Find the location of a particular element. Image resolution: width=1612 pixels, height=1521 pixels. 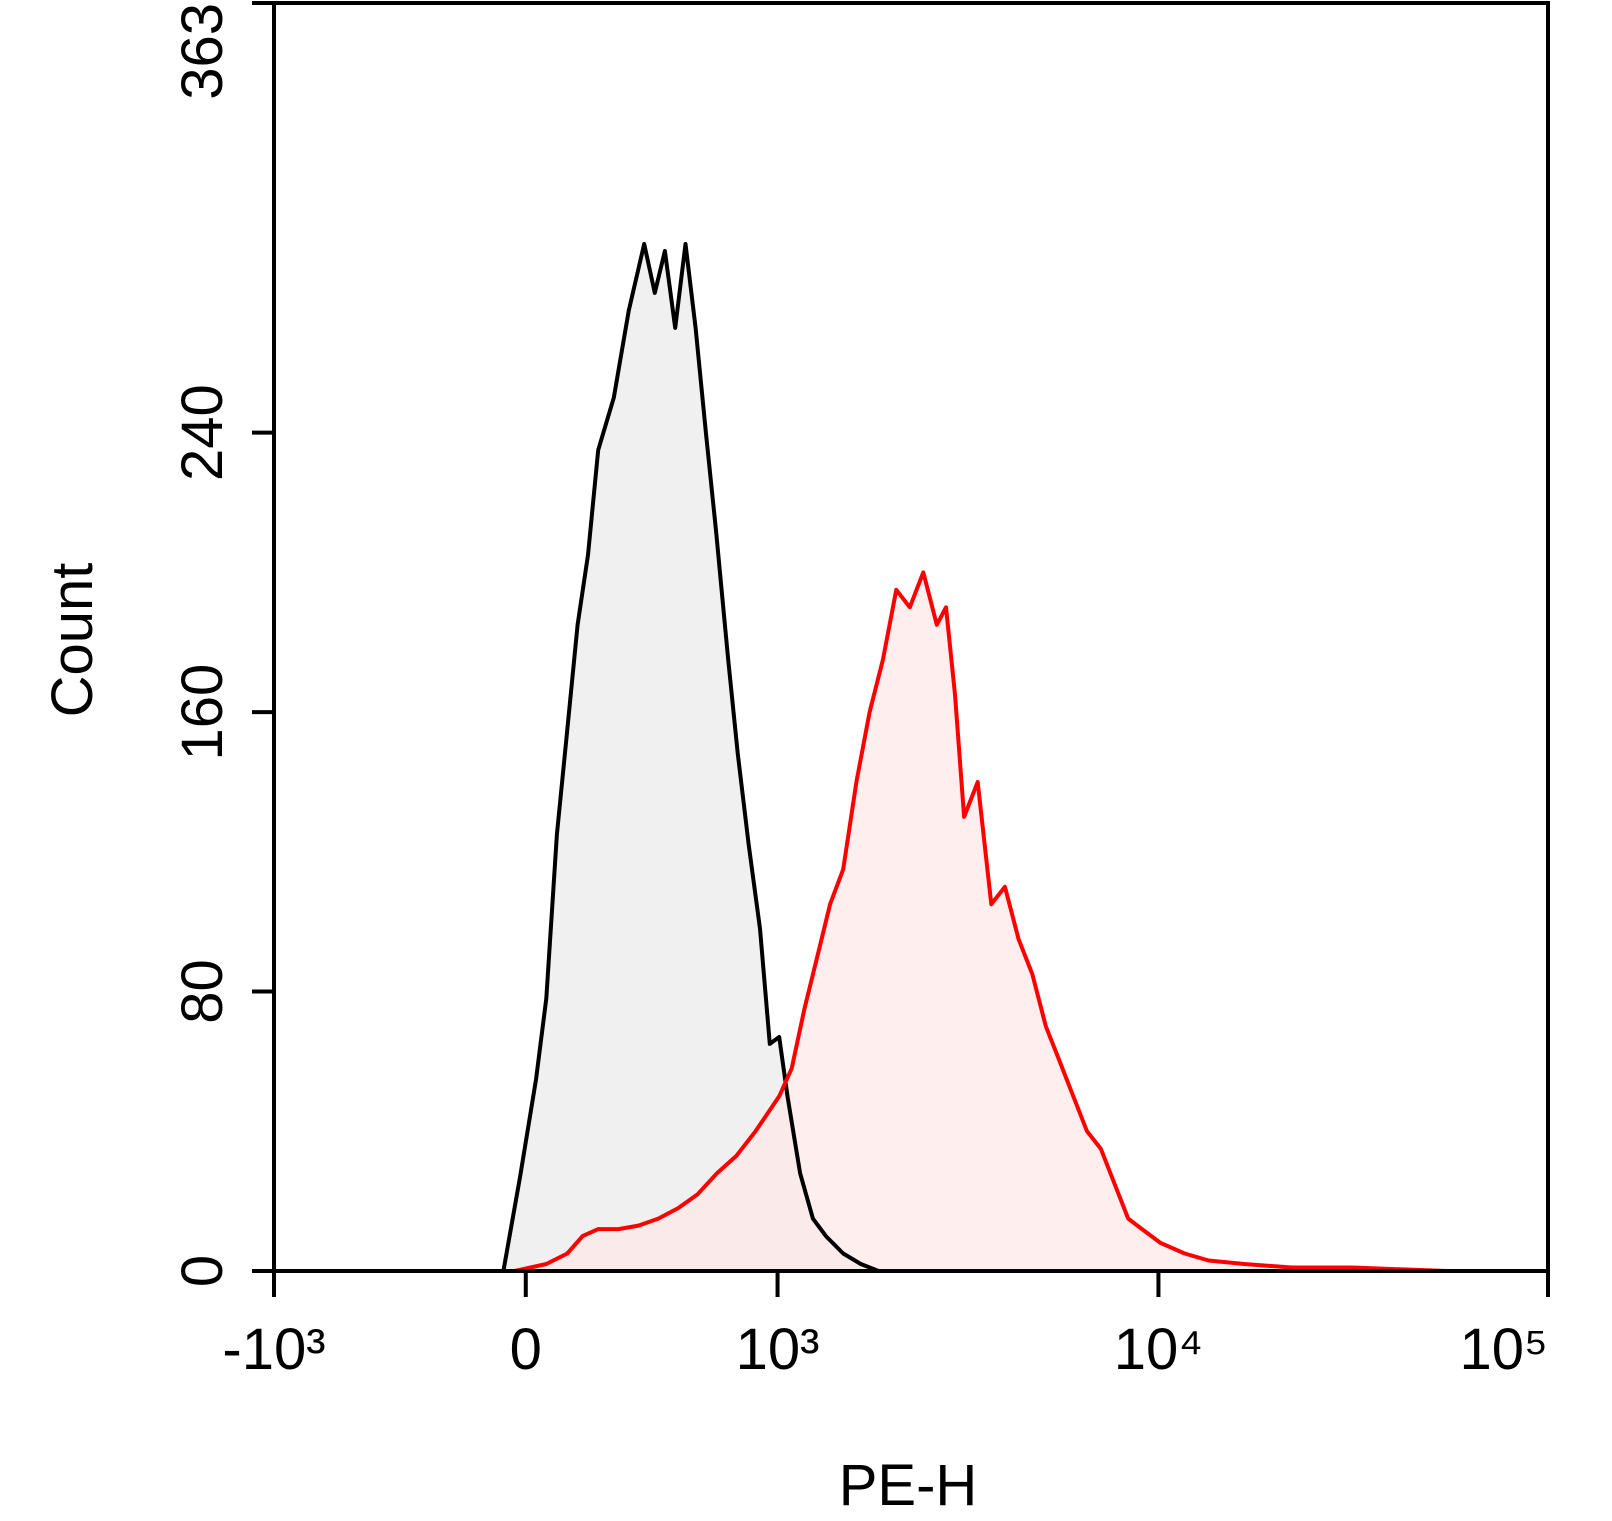

y-tick-label: 240 is located at coordinates (202, 432).